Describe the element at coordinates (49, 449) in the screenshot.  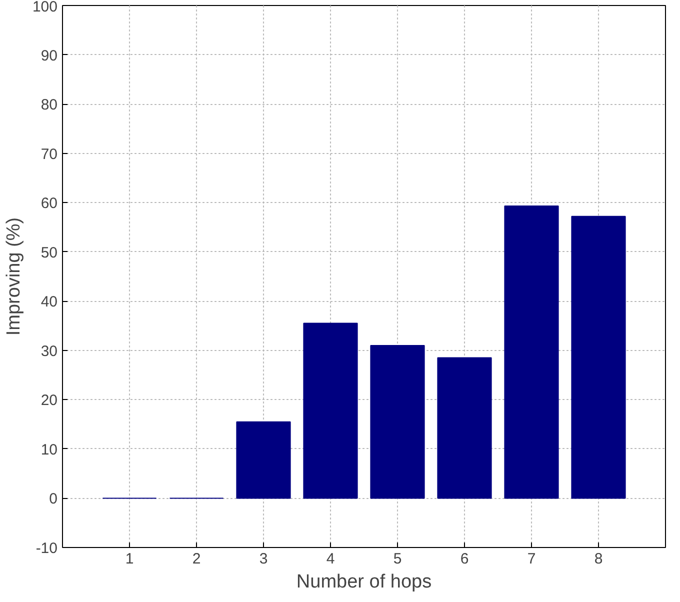
I see `y-tick-label: 10` at that location.